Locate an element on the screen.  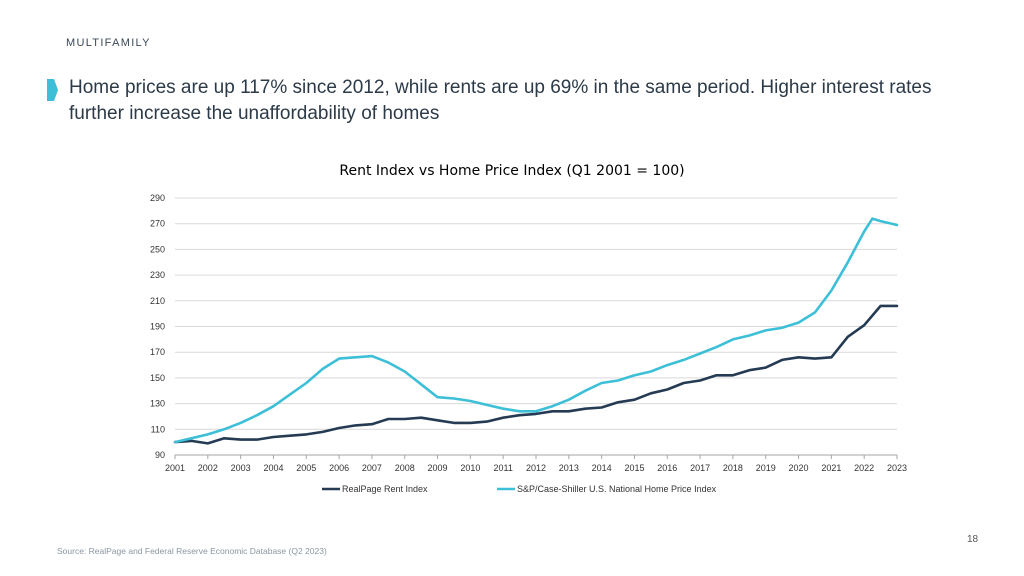
y-tick-label: 270 is located at coordinates (157, 224).